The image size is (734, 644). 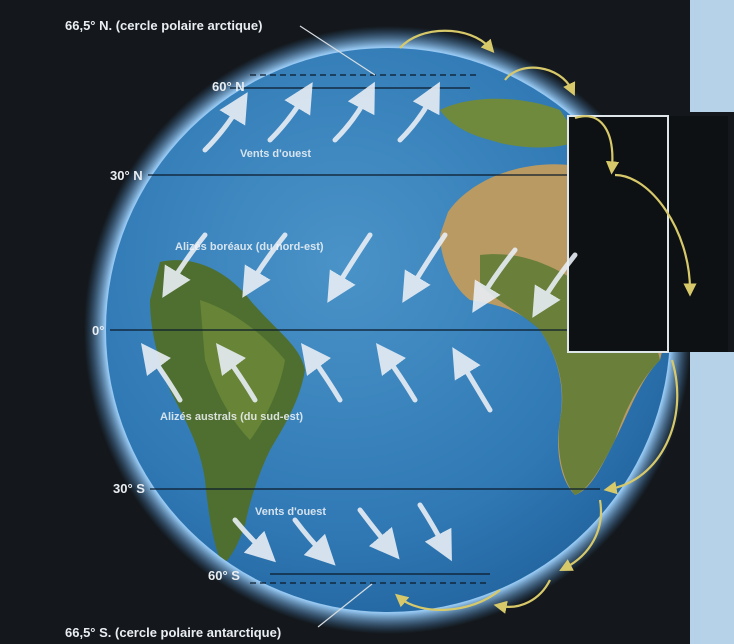 What do you see at coordinates (98, 330) in the screenshot?
I see `label-equator: 0°` at bounding box center [98, 330].